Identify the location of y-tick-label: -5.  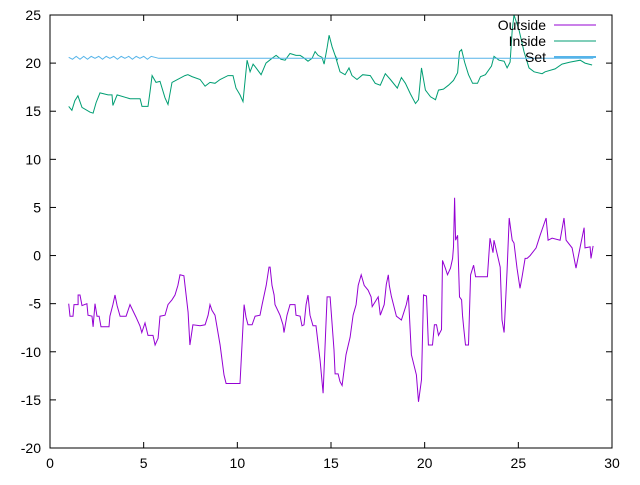
(35, 304).